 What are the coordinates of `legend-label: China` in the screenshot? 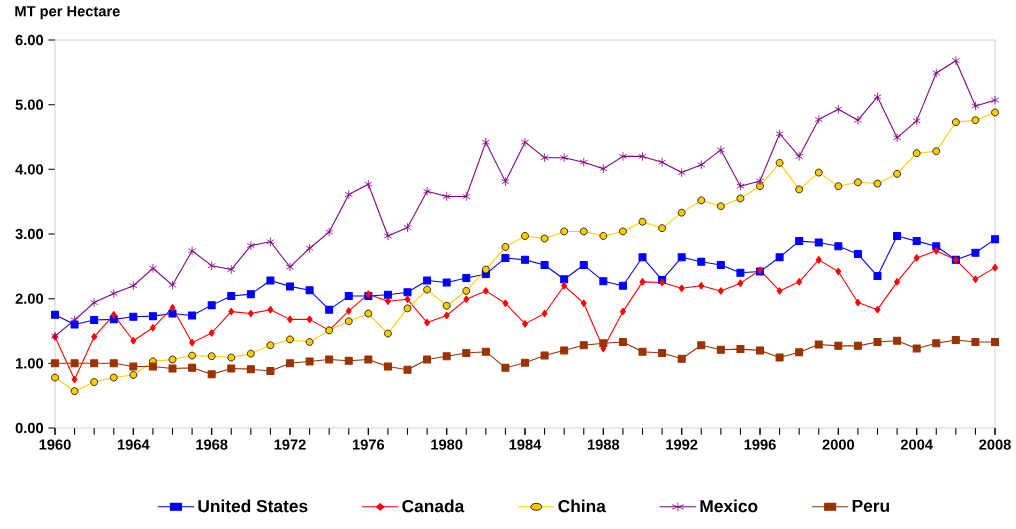 It's located at (582, 506).